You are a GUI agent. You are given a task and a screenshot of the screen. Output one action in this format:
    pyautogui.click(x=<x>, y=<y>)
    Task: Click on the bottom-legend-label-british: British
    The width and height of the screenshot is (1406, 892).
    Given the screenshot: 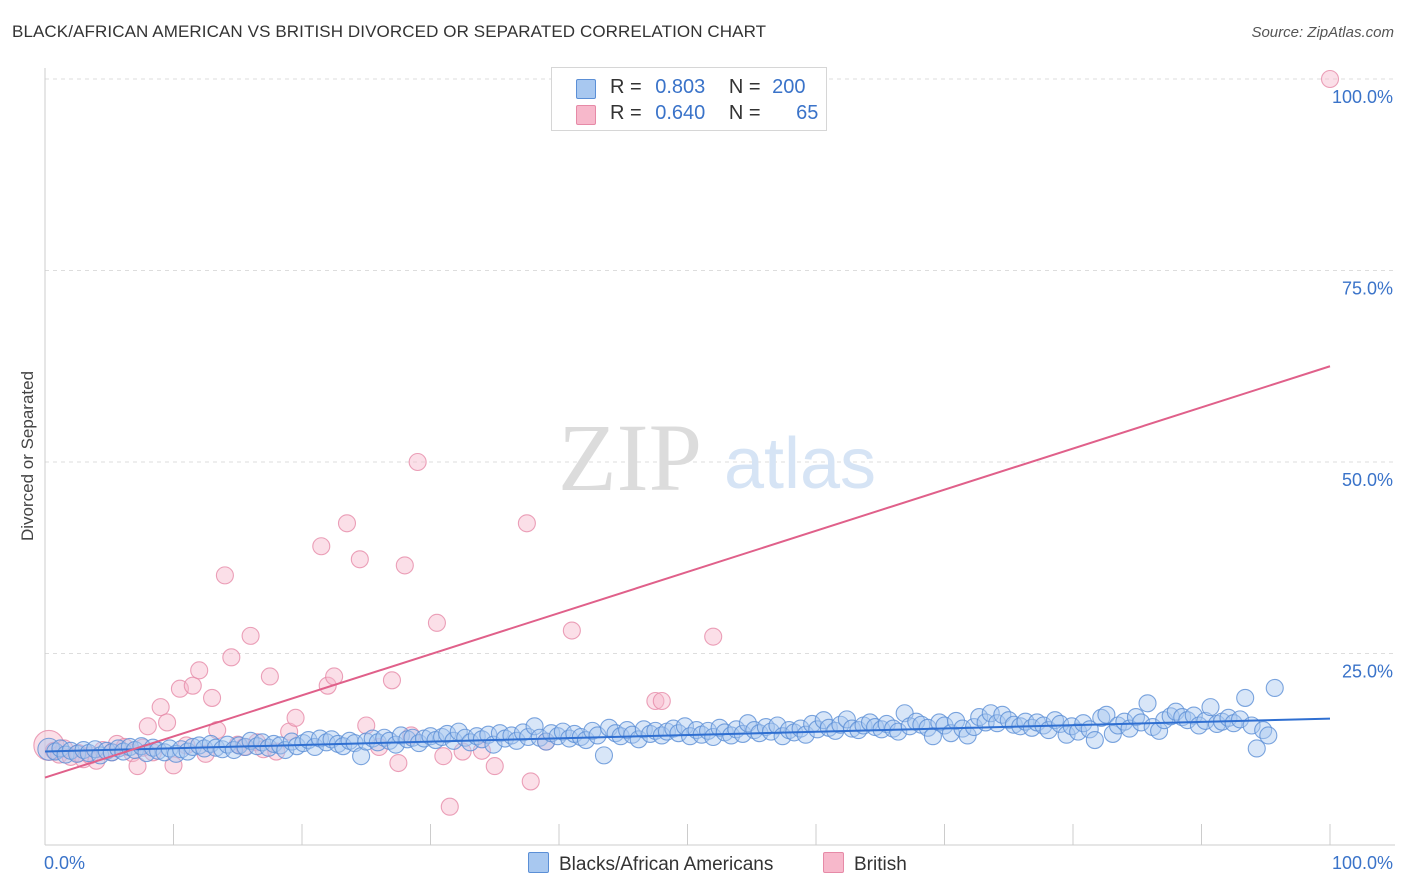 What is the action you would take?
    pyautogui.click(x=880, y=864)
    